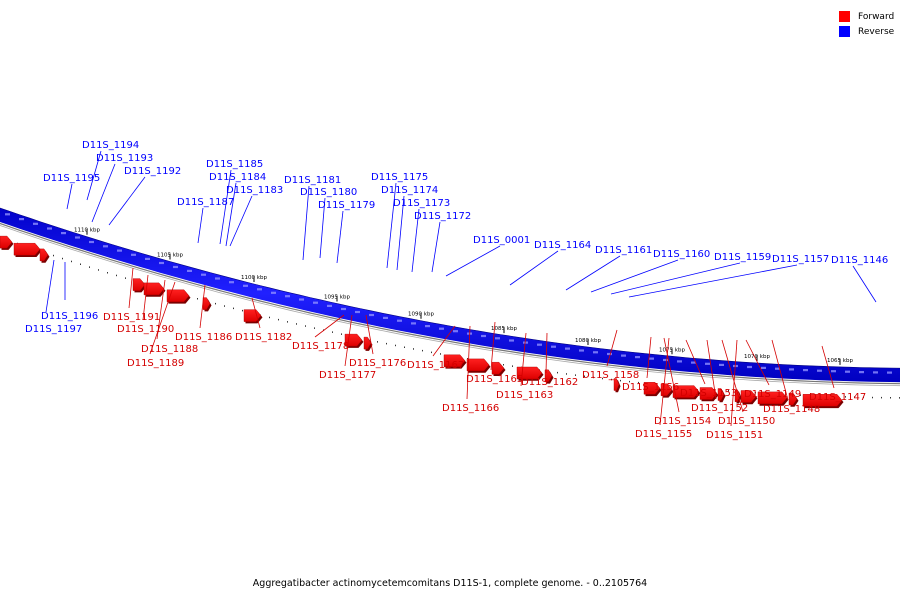 The height and width of the screenshot is (600, 900). Describe the element at coordinates (152, 171) in the screenshot. I see `reverse-gene-label: D11S_1192` at that location.